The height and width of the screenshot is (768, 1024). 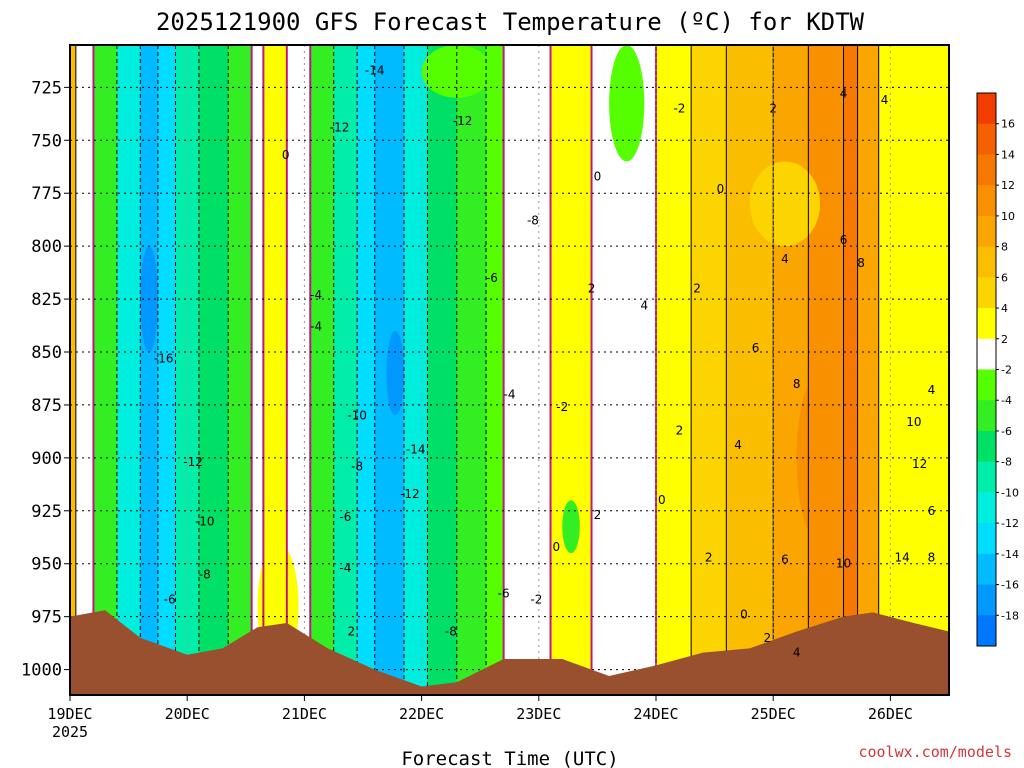 What do you see at coordinates (69, 714) in the screenshot?
I see `x-tick-label-0: 19DEC` at bounding box center [69, 714].